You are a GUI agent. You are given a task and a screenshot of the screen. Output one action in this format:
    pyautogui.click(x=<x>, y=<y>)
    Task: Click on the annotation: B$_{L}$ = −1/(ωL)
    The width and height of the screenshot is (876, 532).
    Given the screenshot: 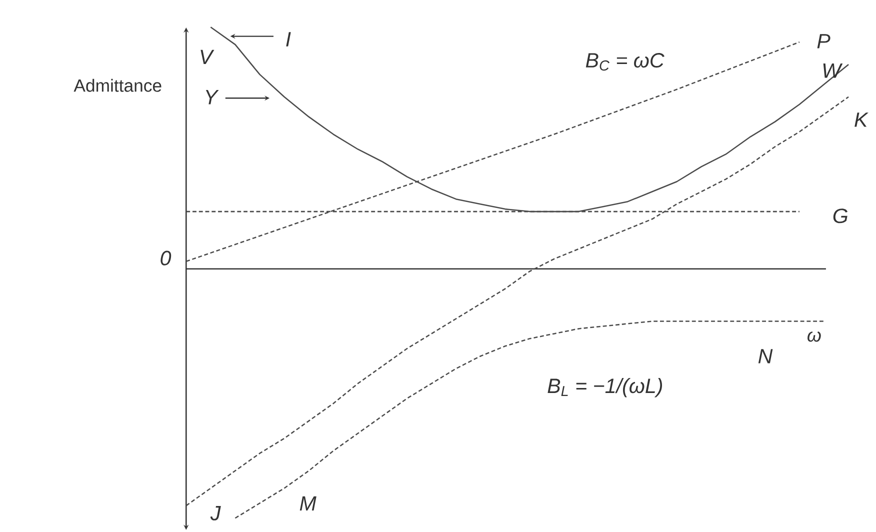 What is the action you would take?
    pyautogui.click(x=605, y=388)
    